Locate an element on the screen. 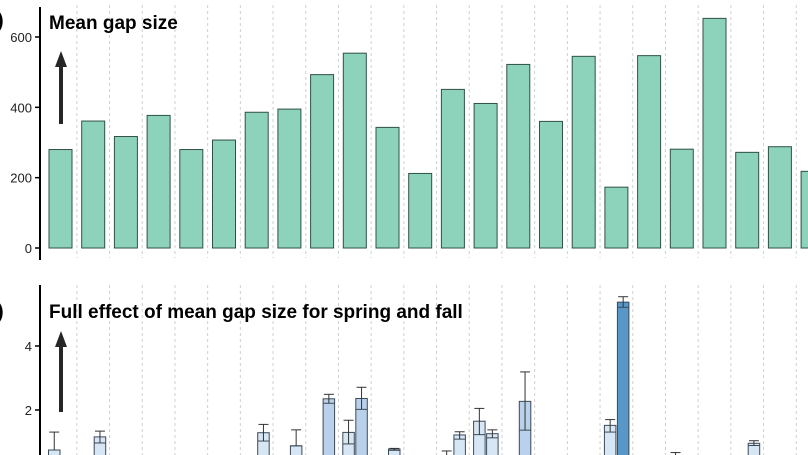 The height and width of the screenshot is (455, 808). bottom-y-tick-label: 4 is located at coordinates (28, 346).